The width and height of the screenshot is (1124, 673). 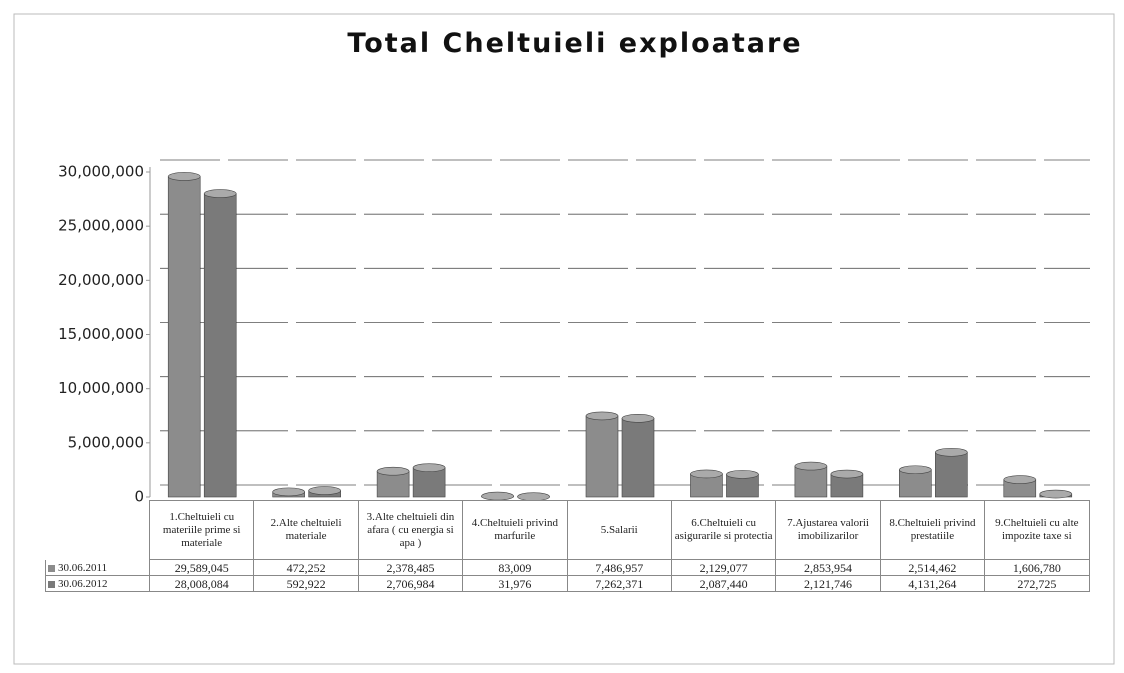 I want to click on y-tick-label: 15,000,000, so click(x=101, y=334).